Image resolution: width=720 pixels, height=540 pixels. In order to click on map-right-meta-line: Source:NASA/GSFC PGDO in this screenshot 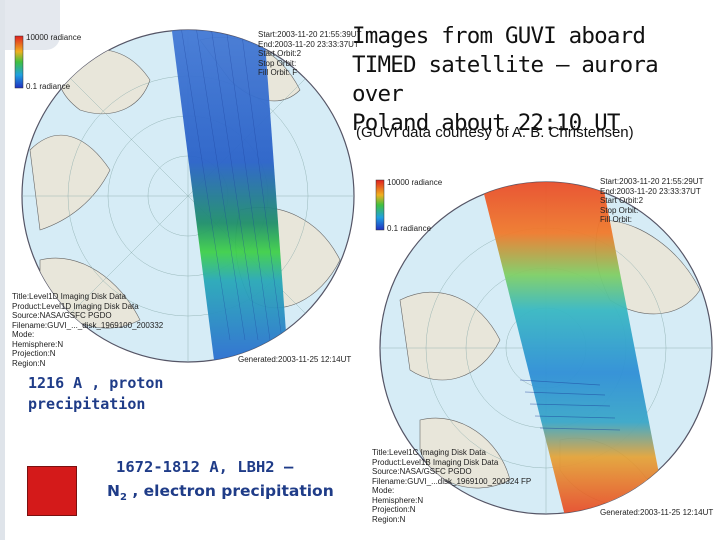, I will do `click(422, 471)`.